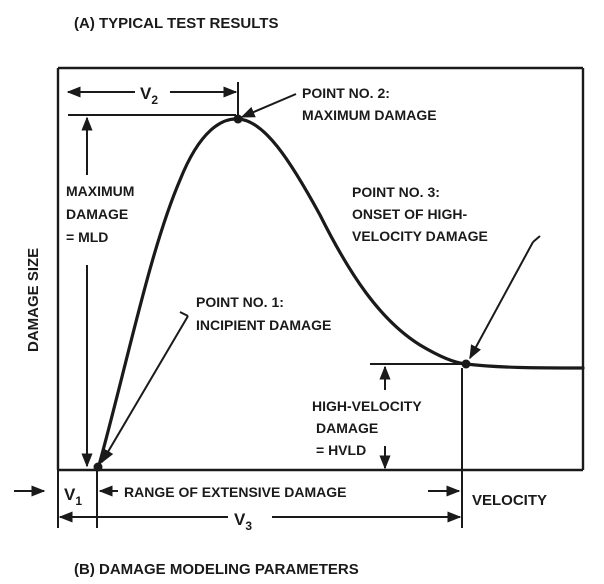 The image size is (604, 584). What do you see at coordinates (73, 496) in the screenshot?
I see `v1-label: V1` at bounding box center [73, 496].